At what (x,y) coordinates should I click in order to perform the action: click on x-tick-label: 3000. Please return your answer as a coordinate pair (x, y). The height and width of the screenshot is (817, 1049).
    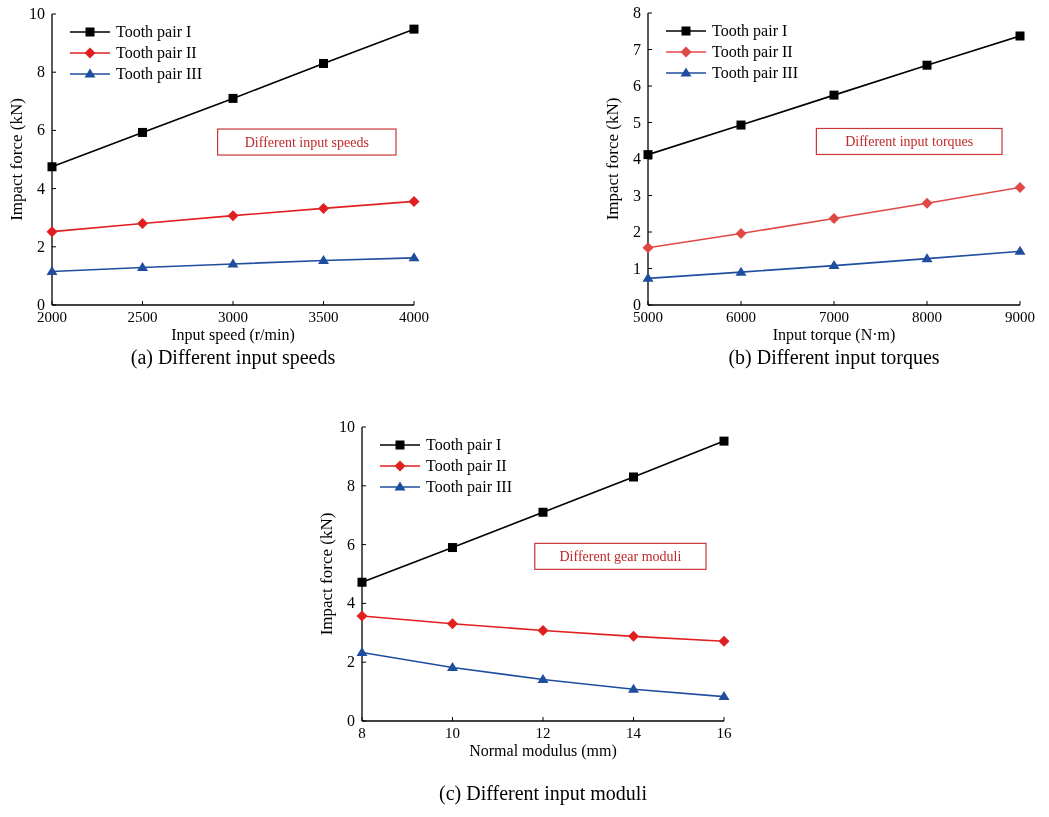
    Looking at the image, I should click on (233, 317).